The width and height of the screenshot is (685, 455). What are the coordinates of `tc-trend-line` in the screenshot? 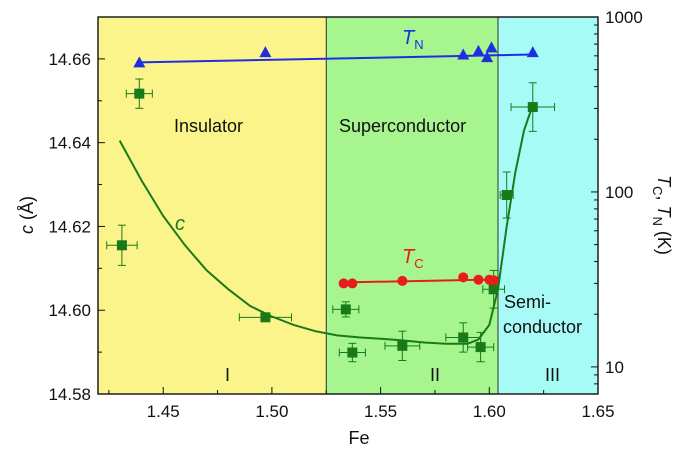 It's located at (418, 281).